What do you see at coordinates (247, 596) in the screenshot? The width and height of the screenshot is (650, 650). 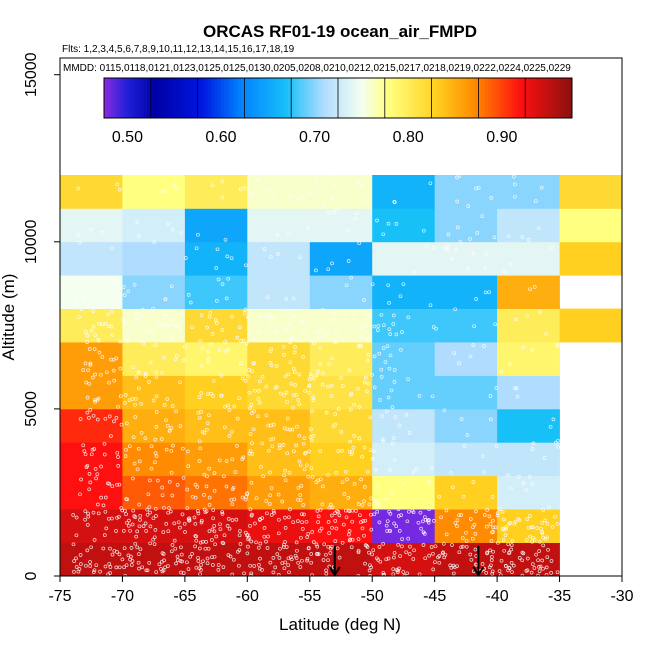 I see `x-tick-label: -60` at bounding box center [247, 596].